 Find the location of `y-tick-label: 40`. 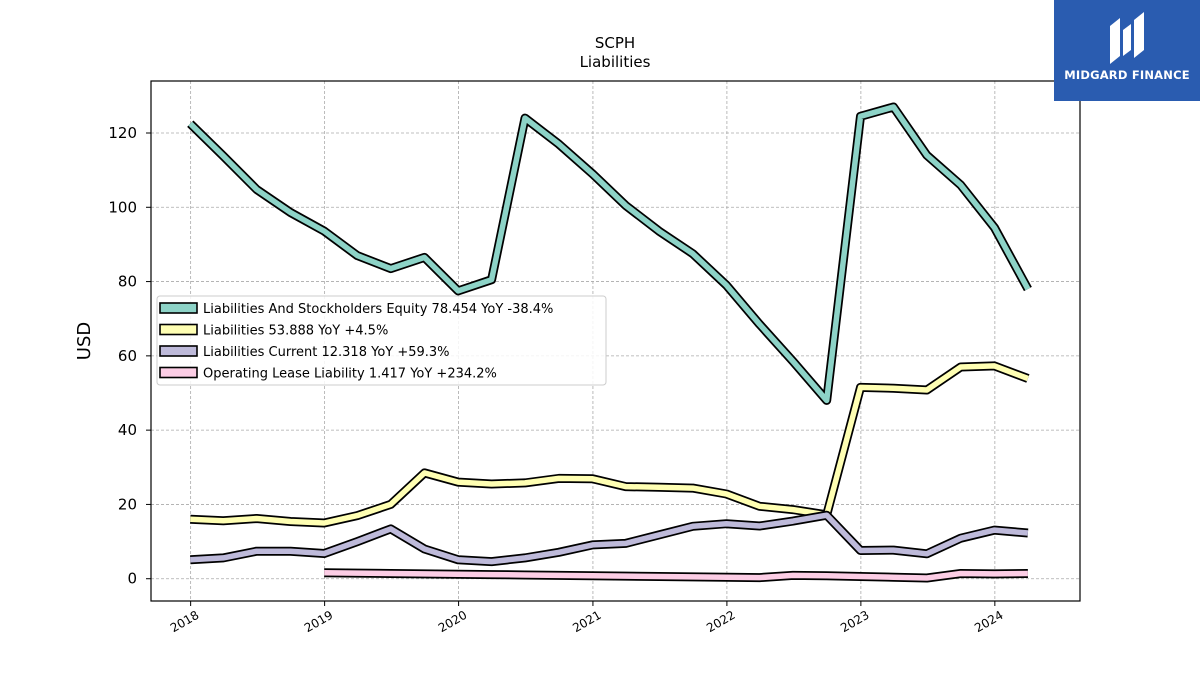

y-tick-label: 40 is located at coordinates (127, 430).